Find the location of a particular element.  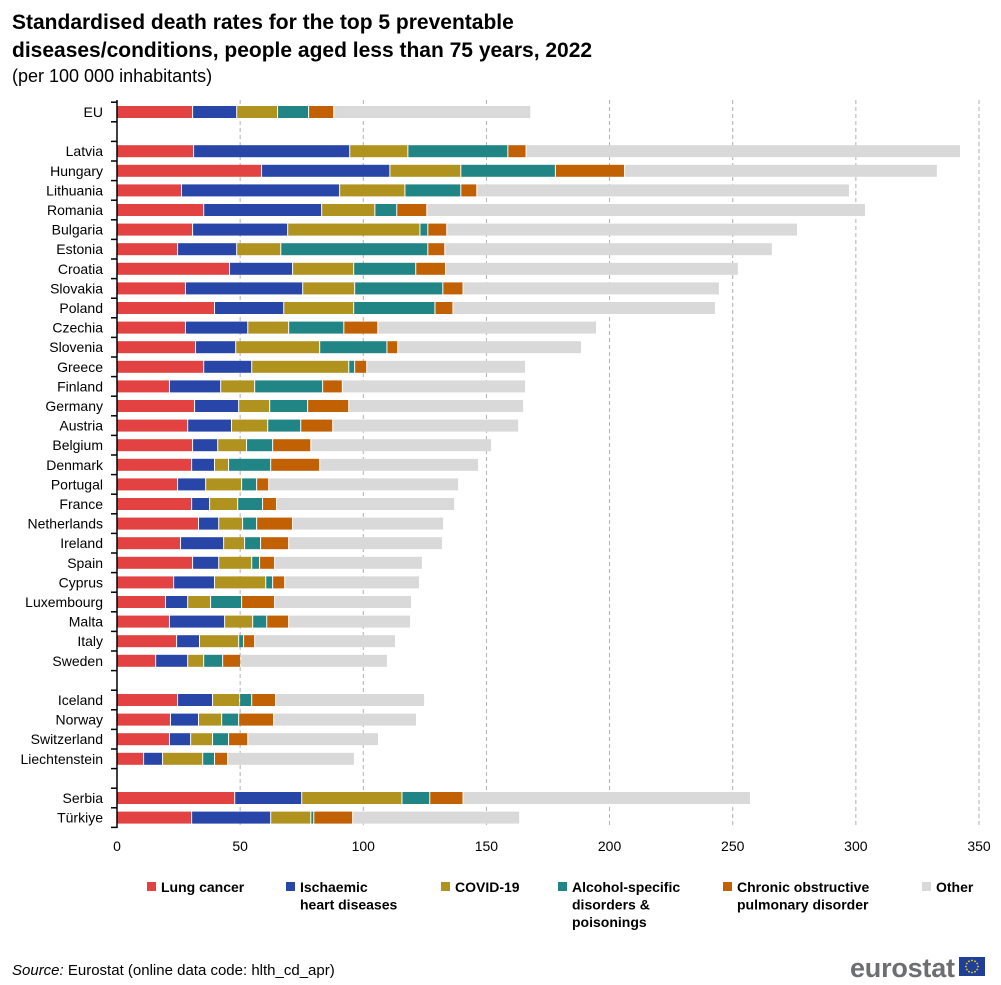

category-label: Lithuania is located at coordinates (74, 190).